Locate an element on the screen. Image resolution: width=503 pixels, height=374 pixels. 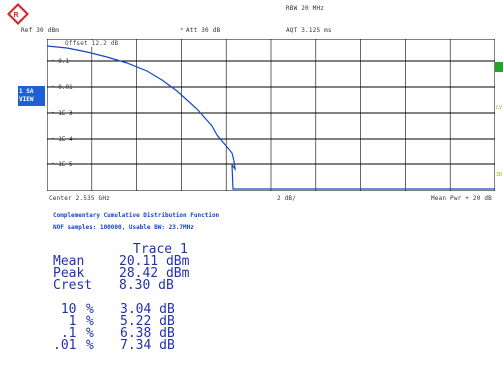
percentile-result: 7.34 dB is located at coordinates (147, 345).